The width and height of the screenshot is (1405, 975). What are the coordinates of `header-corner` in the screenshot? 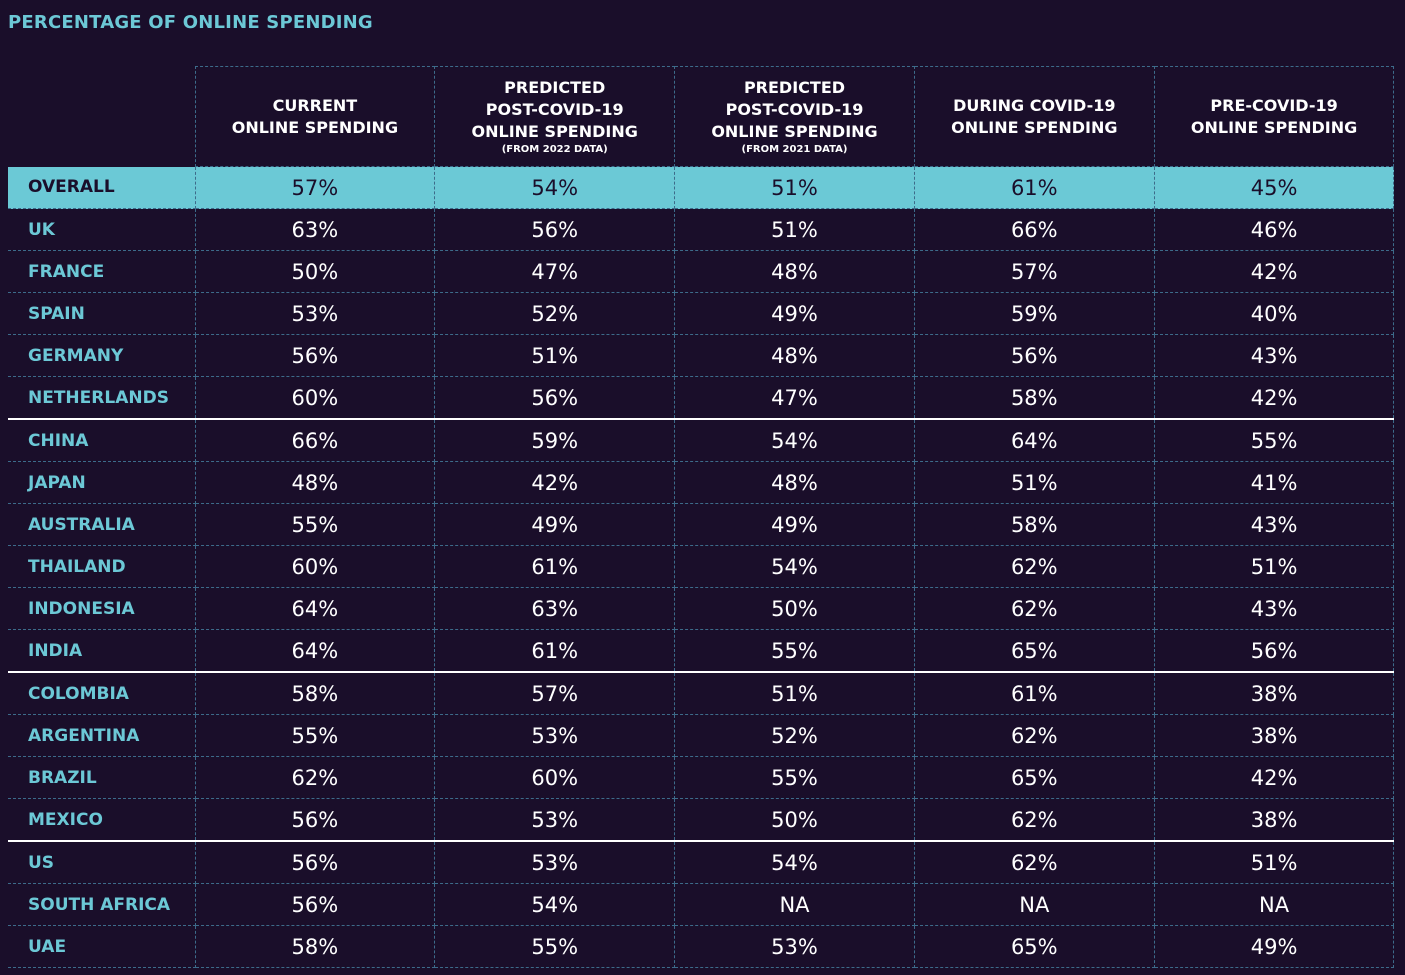 It's located at (101, 117).